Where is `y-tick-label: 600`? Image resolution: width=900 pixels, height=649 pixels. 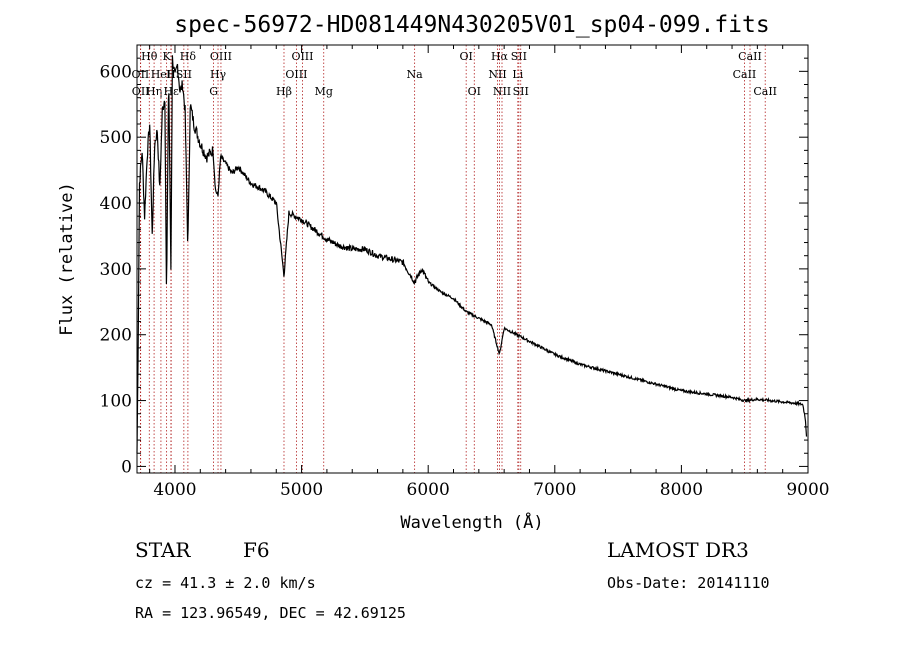
y-tick-label: 600 is located at coordinates (116, 72).